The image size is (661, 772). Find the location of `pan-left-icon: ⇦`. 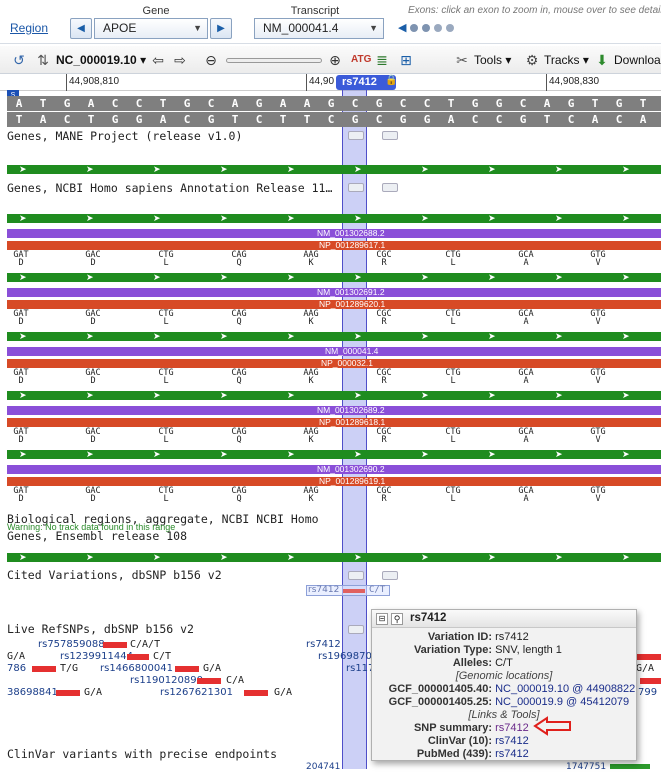

pan-left-icon: ⇦ is located at coordinates (158, 60).